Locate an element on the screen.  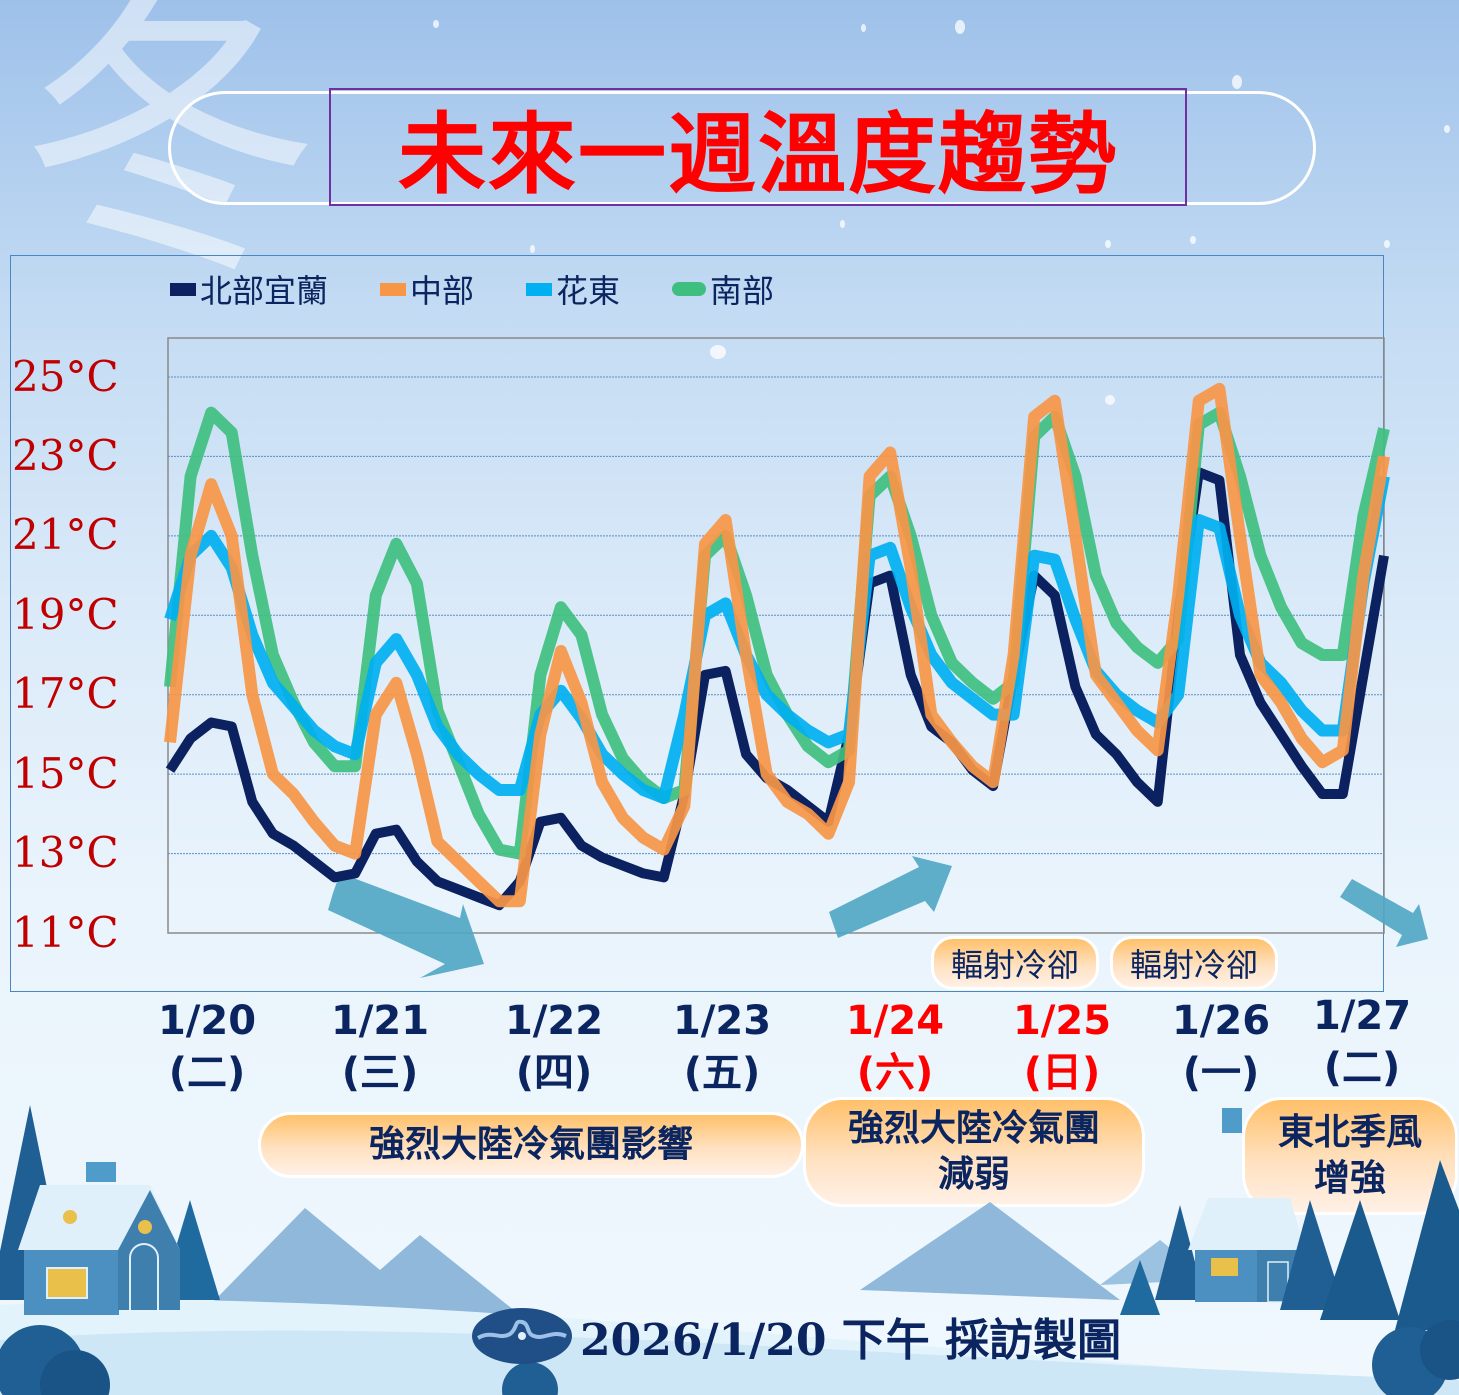
trend-arrow-up is located at coordinates (890, 897).